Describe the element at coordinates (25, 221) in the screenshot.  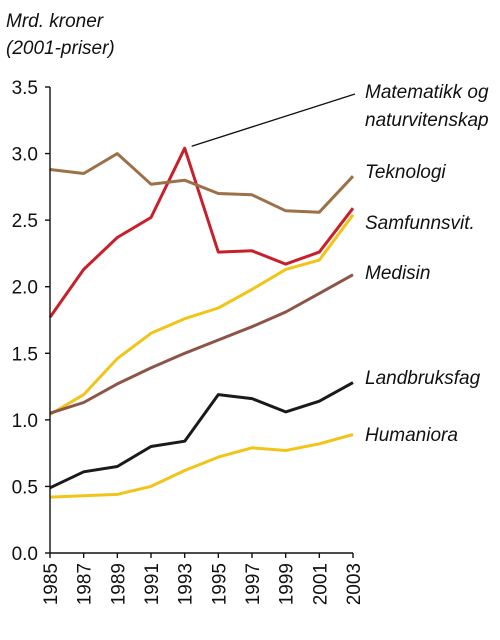
I see `y-tick-label: 2.5` at that location.